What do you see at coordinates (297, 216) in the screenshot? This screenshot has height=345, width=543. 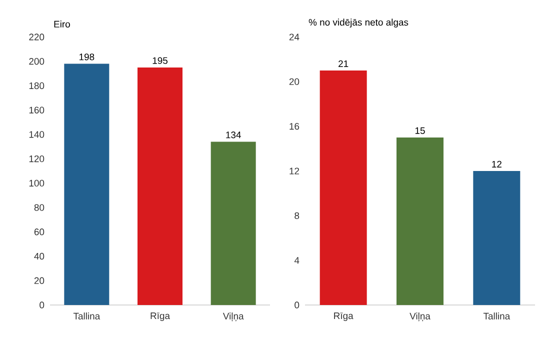 I see `y-tick-label: 8` at bounding box center [297, 216].